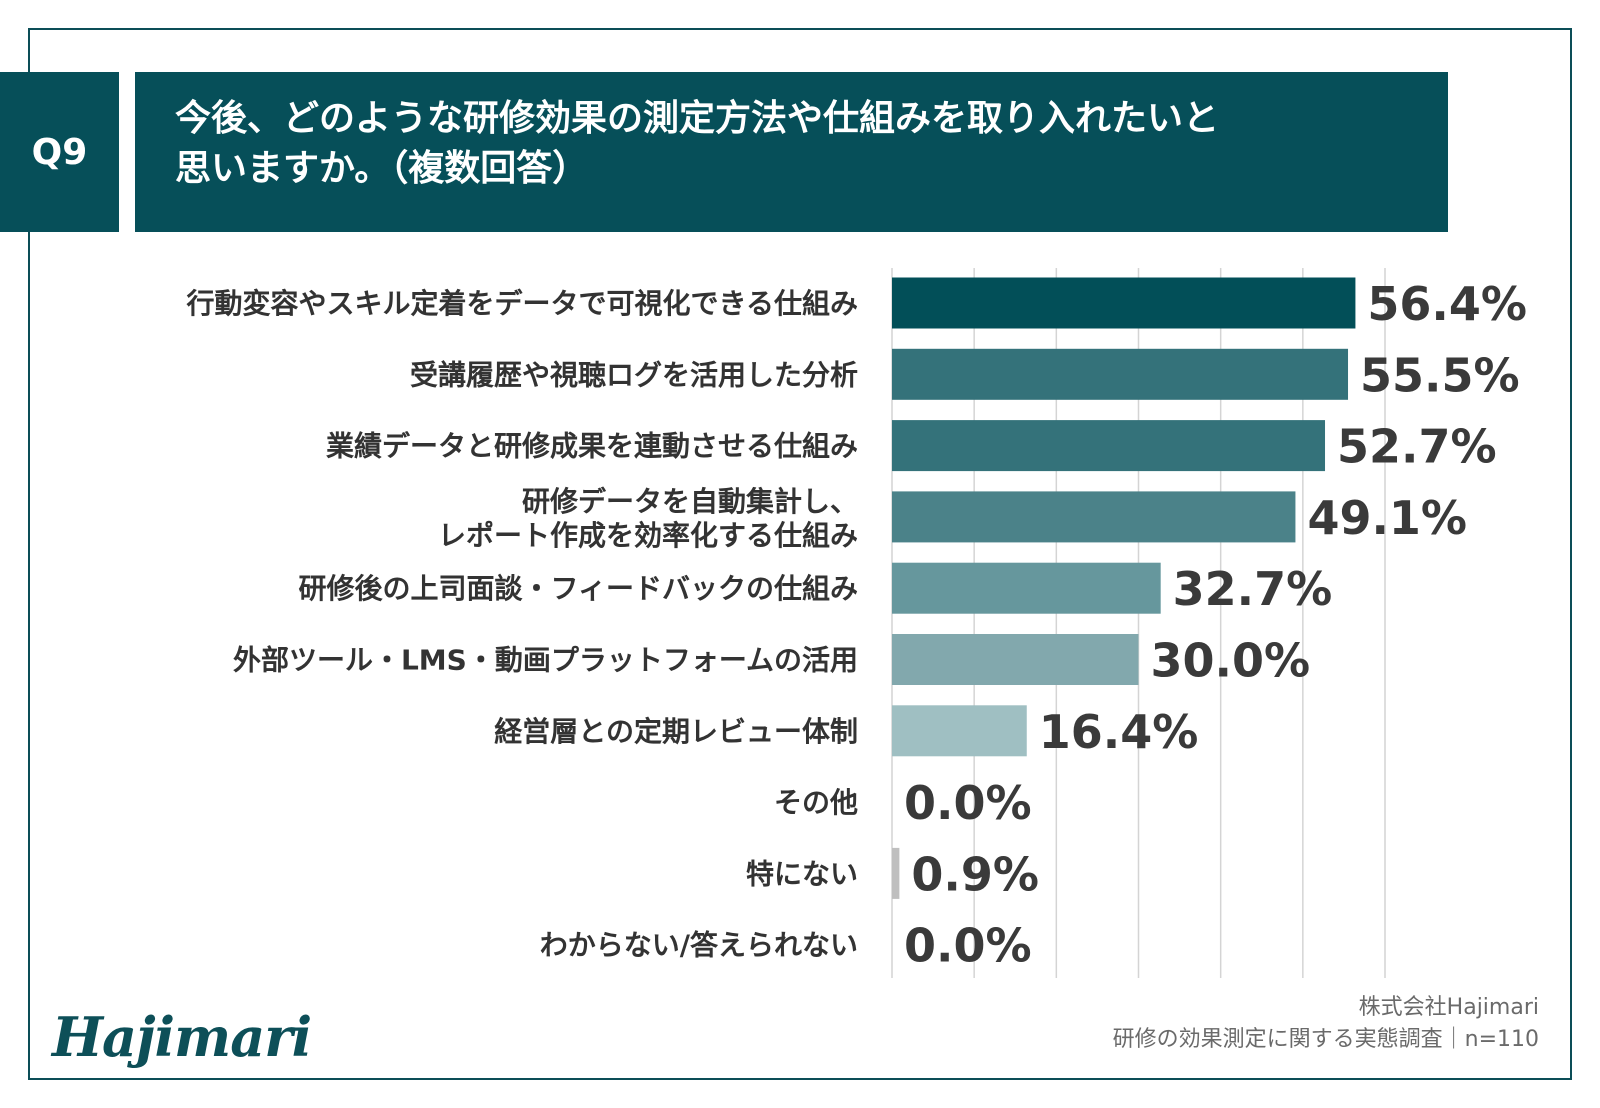 The image size is (1600, 1108). What do you see at coordinates (676, 731) in the screenshot?
I see `category-label: 経営層との定期レビュー体制` at bounding box center [676, 731].